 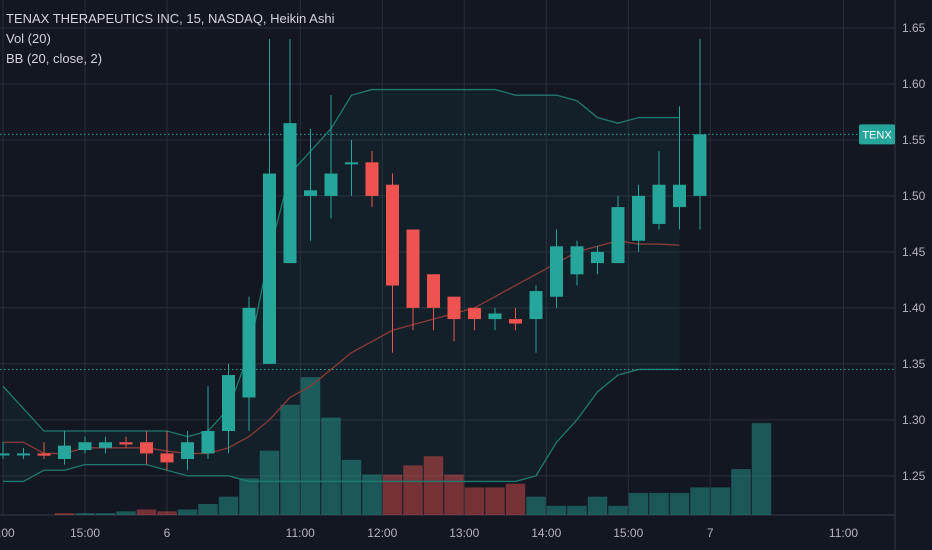 I want to click on x-tick-label: 14:00, so click(x=546, y=533).